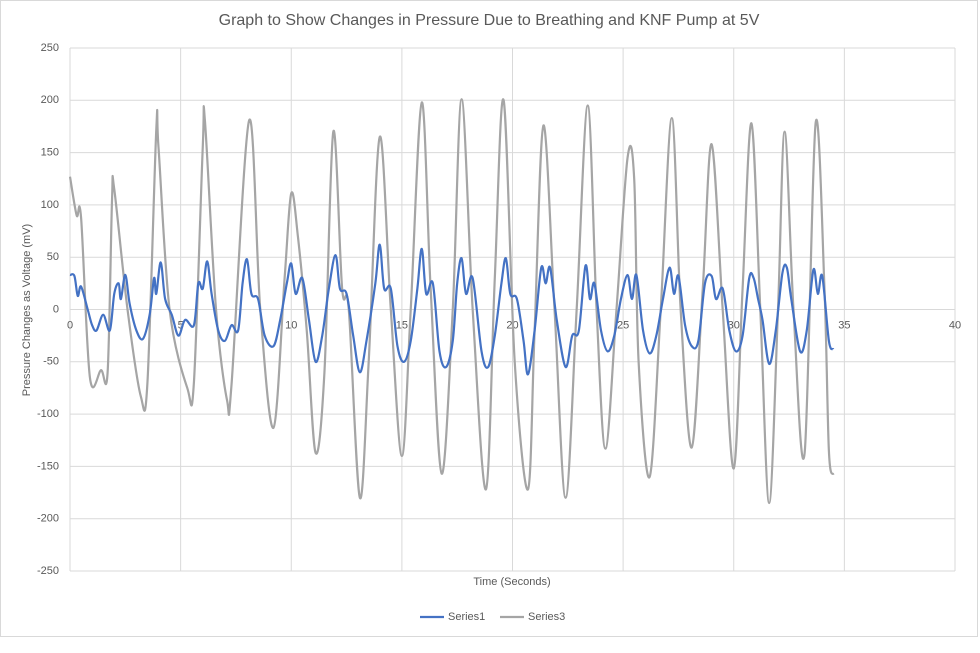  I want to click on y-tick-label: -200, so click(48, 519).